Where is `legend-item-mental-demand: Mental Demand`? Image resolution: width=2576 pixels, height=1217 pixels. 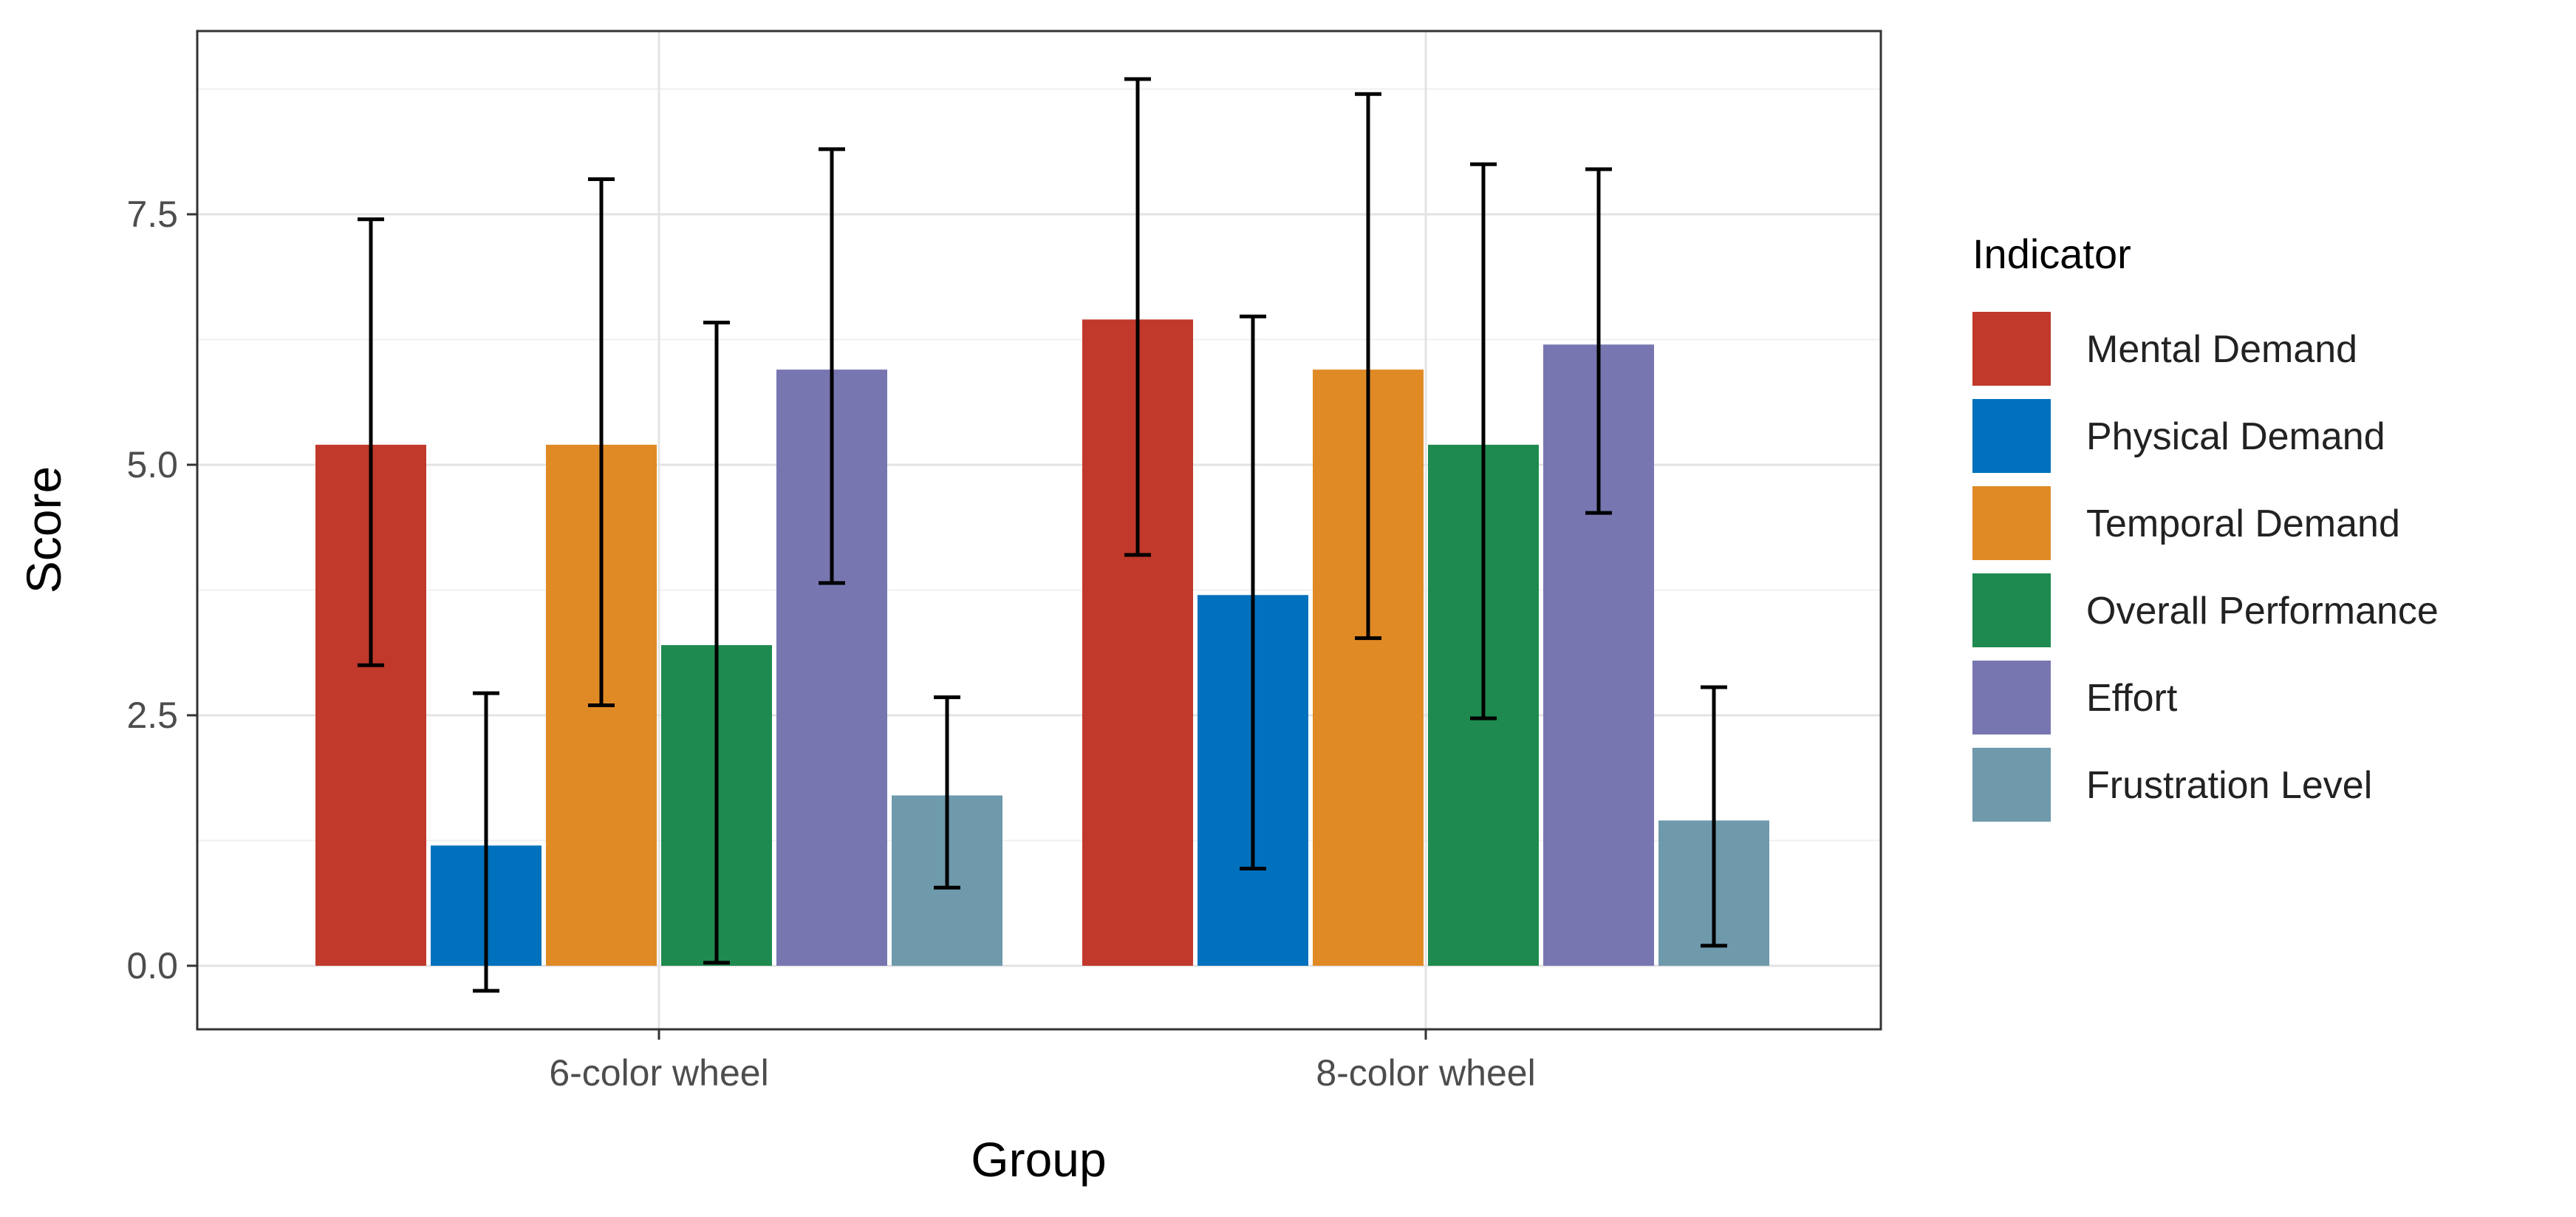
legend-item-mental-demand: Mental Demand is located at coordinates (2164, 349).